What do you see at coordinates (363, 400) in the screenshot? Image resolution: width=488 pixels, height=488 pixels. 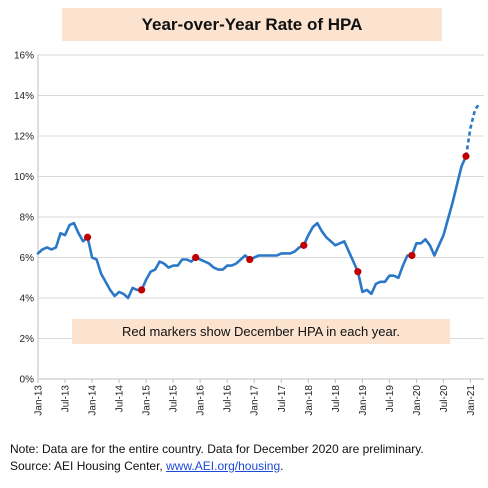 I see `x-tick-label: Jan-19` at bounding box center [363, 400].